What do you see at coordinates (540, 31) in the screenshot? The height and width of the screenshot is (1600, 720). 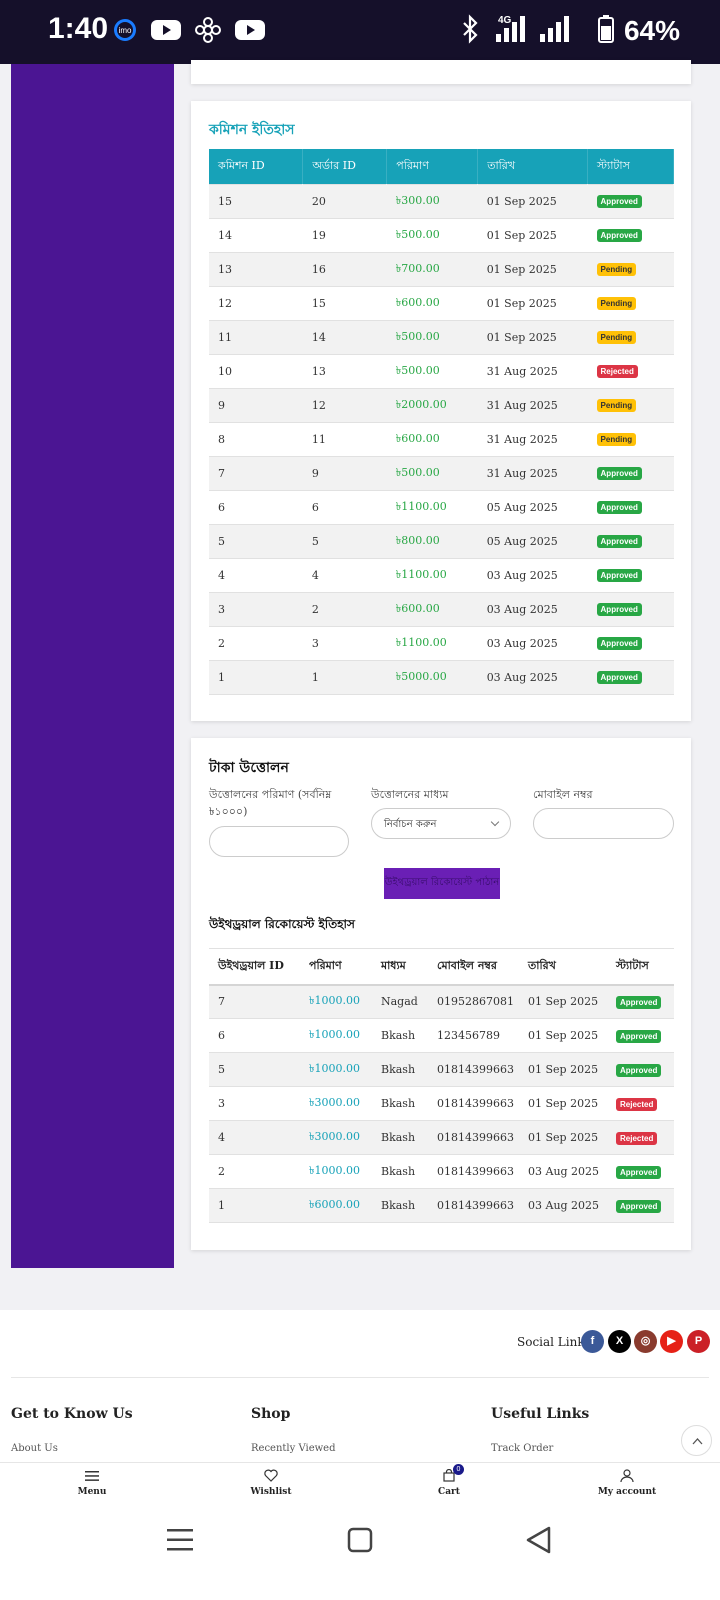 I see `signal-icon: 4G` at bounding box center [540, 31].